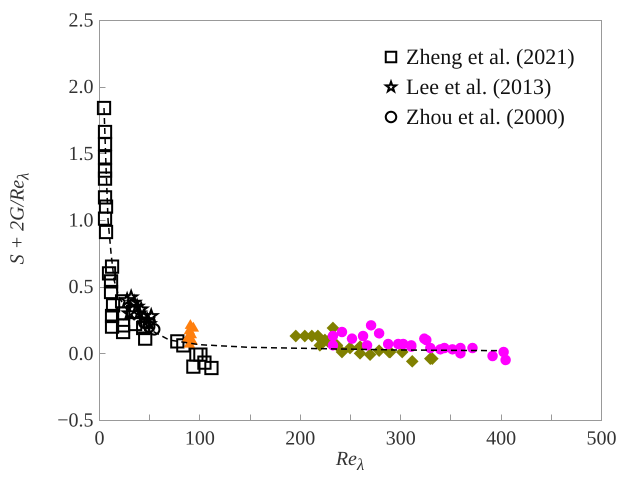 This screenshot has height=485, width=621. What do you see at coordinates (81, 87) in the screenshot?
I see `y-tick-label: 2.0` at bounding box center [81, 87].